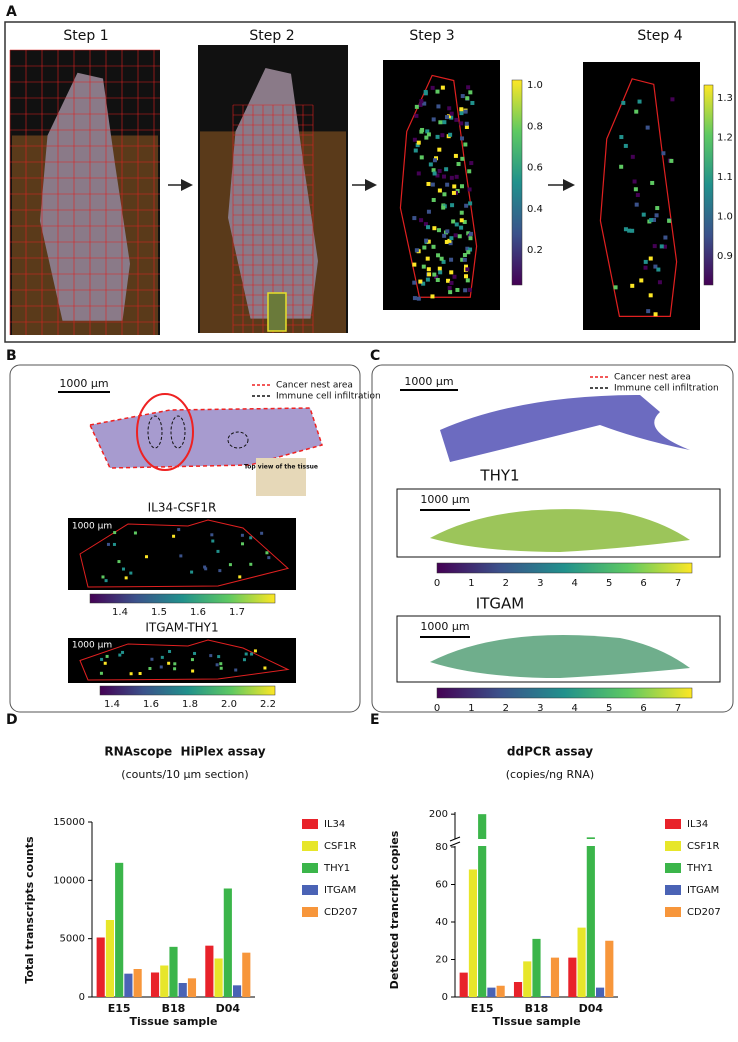  What do you see at coordinates (281, 477) in the screenshot?
I see `inset-photo` at bounding box center [281, 477].